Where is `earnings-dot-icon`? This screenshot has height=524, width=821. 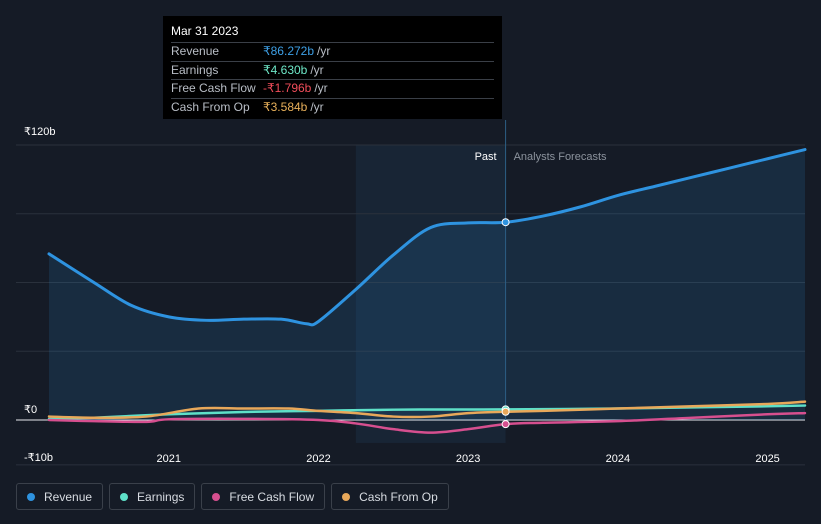
earnings-dot-icon is located at coordinates (124, 496).